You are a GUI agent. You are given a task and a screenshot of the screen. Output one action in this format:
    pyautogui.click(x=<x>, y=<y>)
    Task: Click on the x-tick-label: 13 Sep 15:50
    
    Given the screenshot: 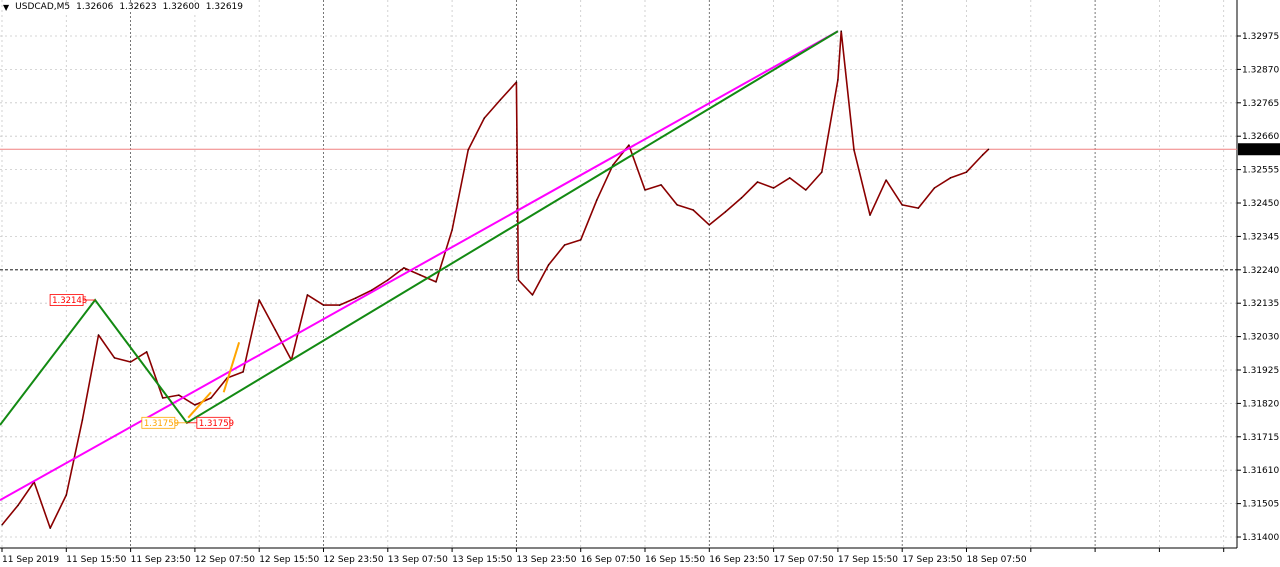 What is the action you would take?
    pyautogui.click(x=482, y=560)
    